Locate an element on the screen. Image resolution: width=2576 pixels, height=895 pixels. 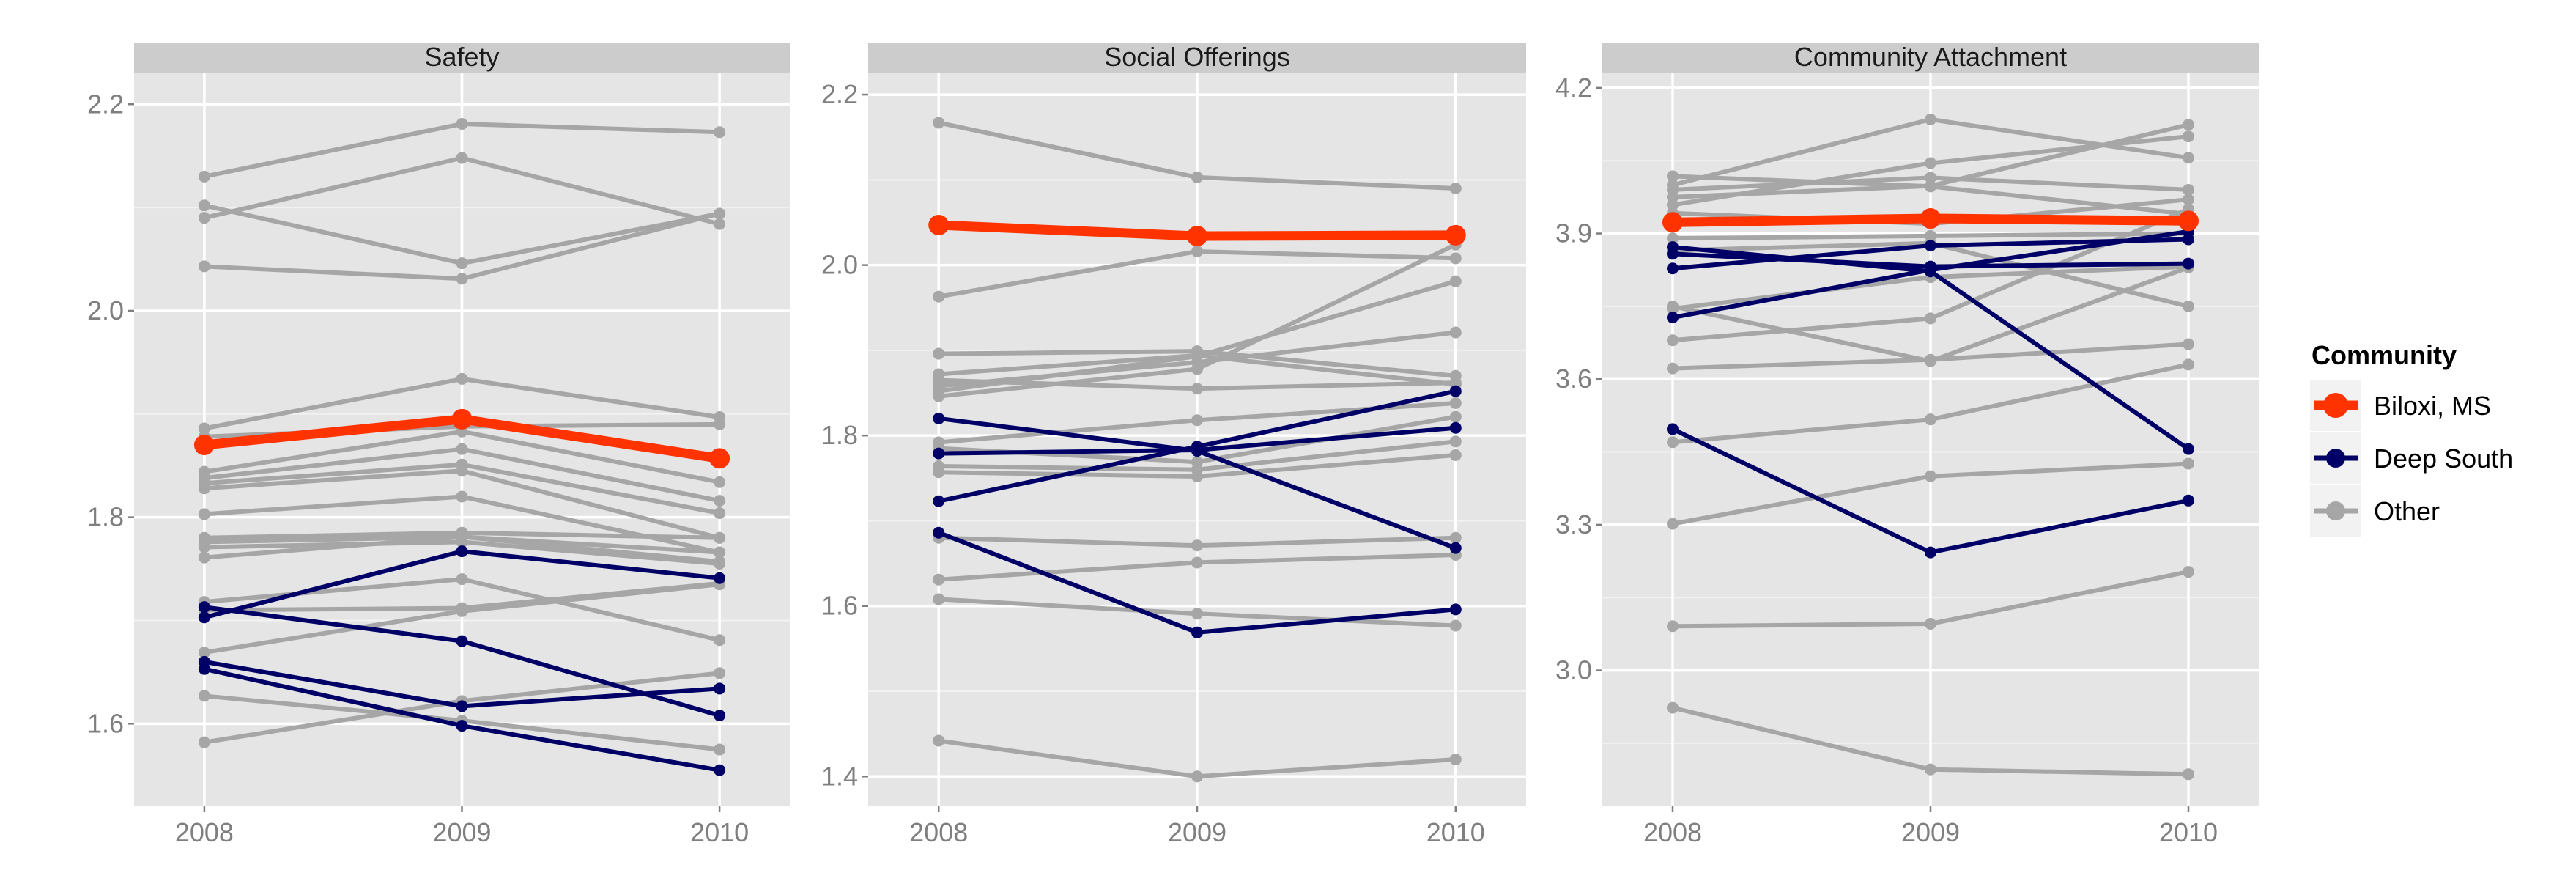
y-tick-label: 3.0 is located at coordinates (1573, 670).